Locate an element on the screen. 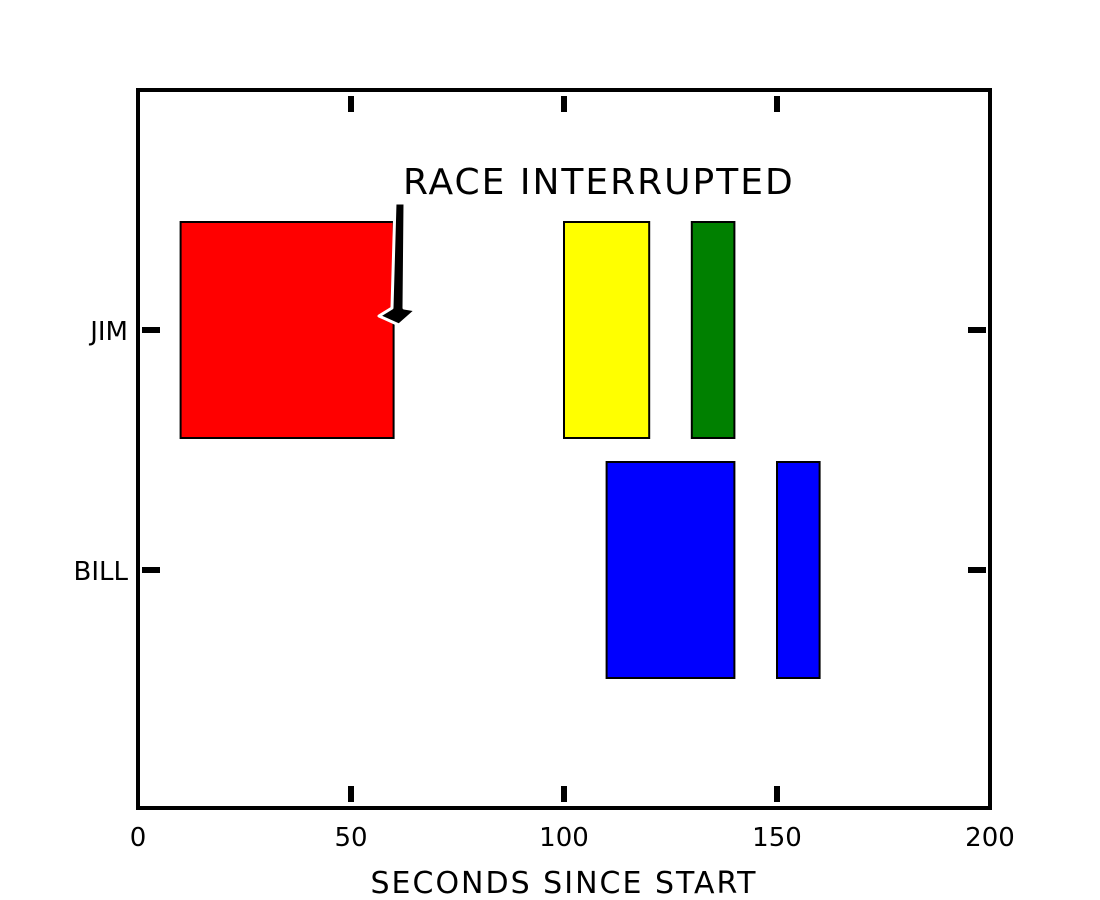 Image resolution: width=1100 pixels, height=900 pixels. x-tick-label-150: 150 is located at coordinates (777, 838).